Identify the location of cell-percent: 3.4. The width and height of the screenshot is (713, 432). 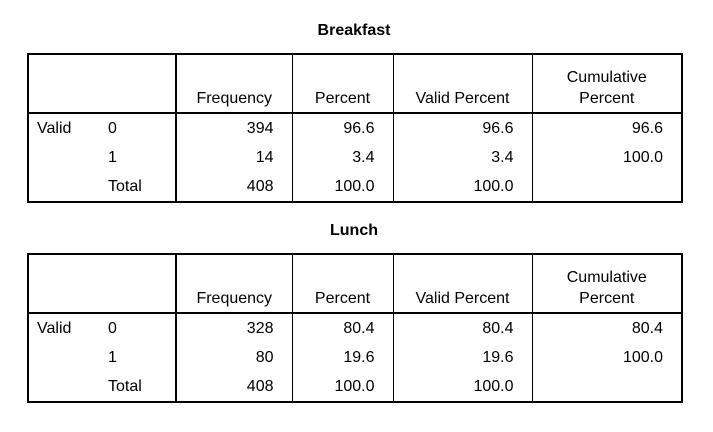
(342, 157).